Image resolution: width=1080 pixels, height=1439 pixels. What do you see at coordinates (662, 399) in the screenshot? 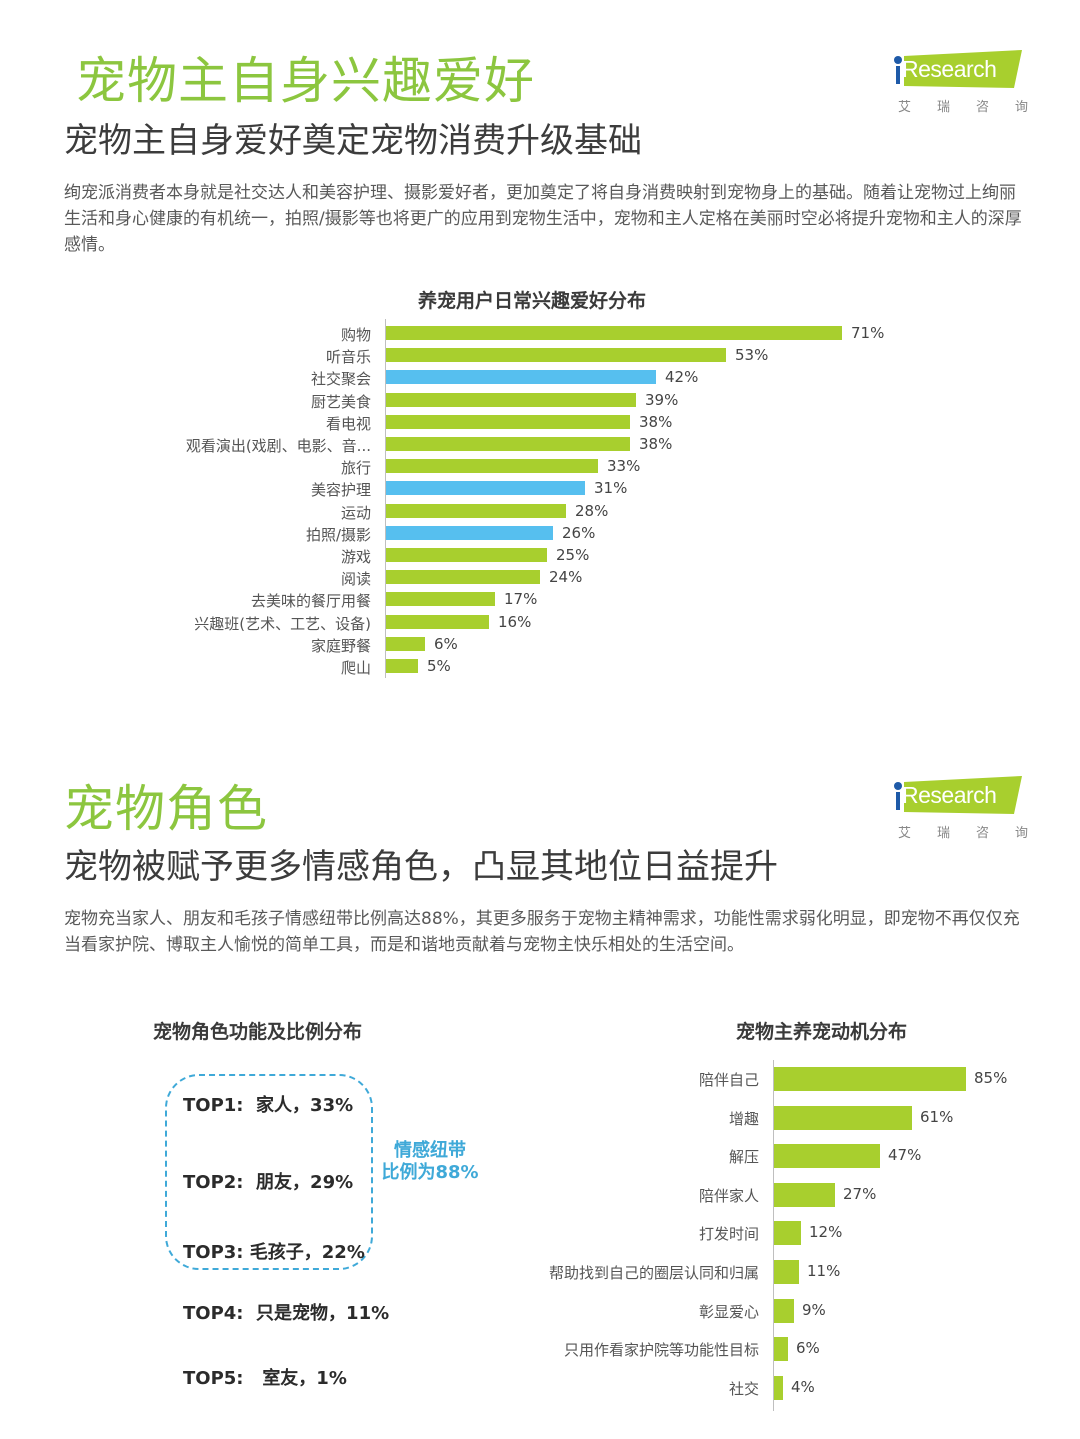
I see `bar-value-label: 39%` at bounding box center [662, 399].